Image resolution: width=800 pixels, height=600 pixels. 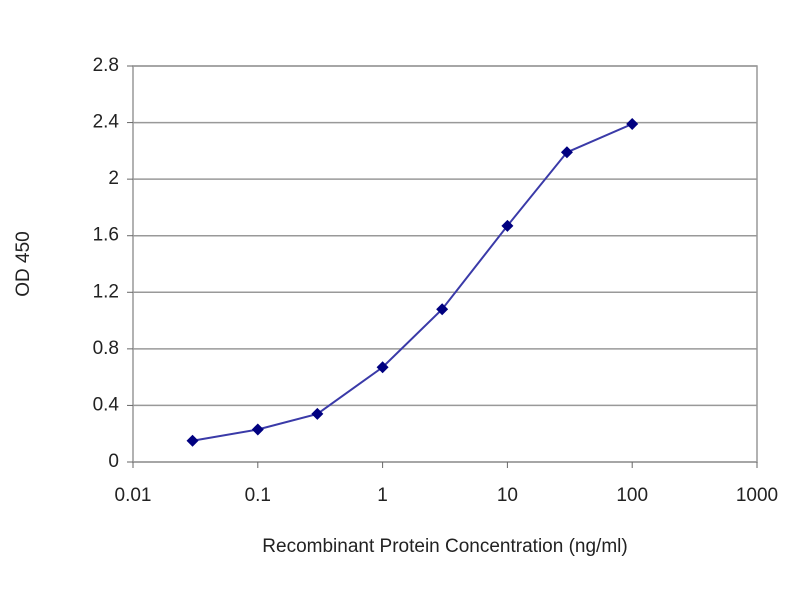 What do you see at coordinates (106, 404) in the screenshot?
I see `y-tick-label: 0.4` at bounding box center [106, 404].